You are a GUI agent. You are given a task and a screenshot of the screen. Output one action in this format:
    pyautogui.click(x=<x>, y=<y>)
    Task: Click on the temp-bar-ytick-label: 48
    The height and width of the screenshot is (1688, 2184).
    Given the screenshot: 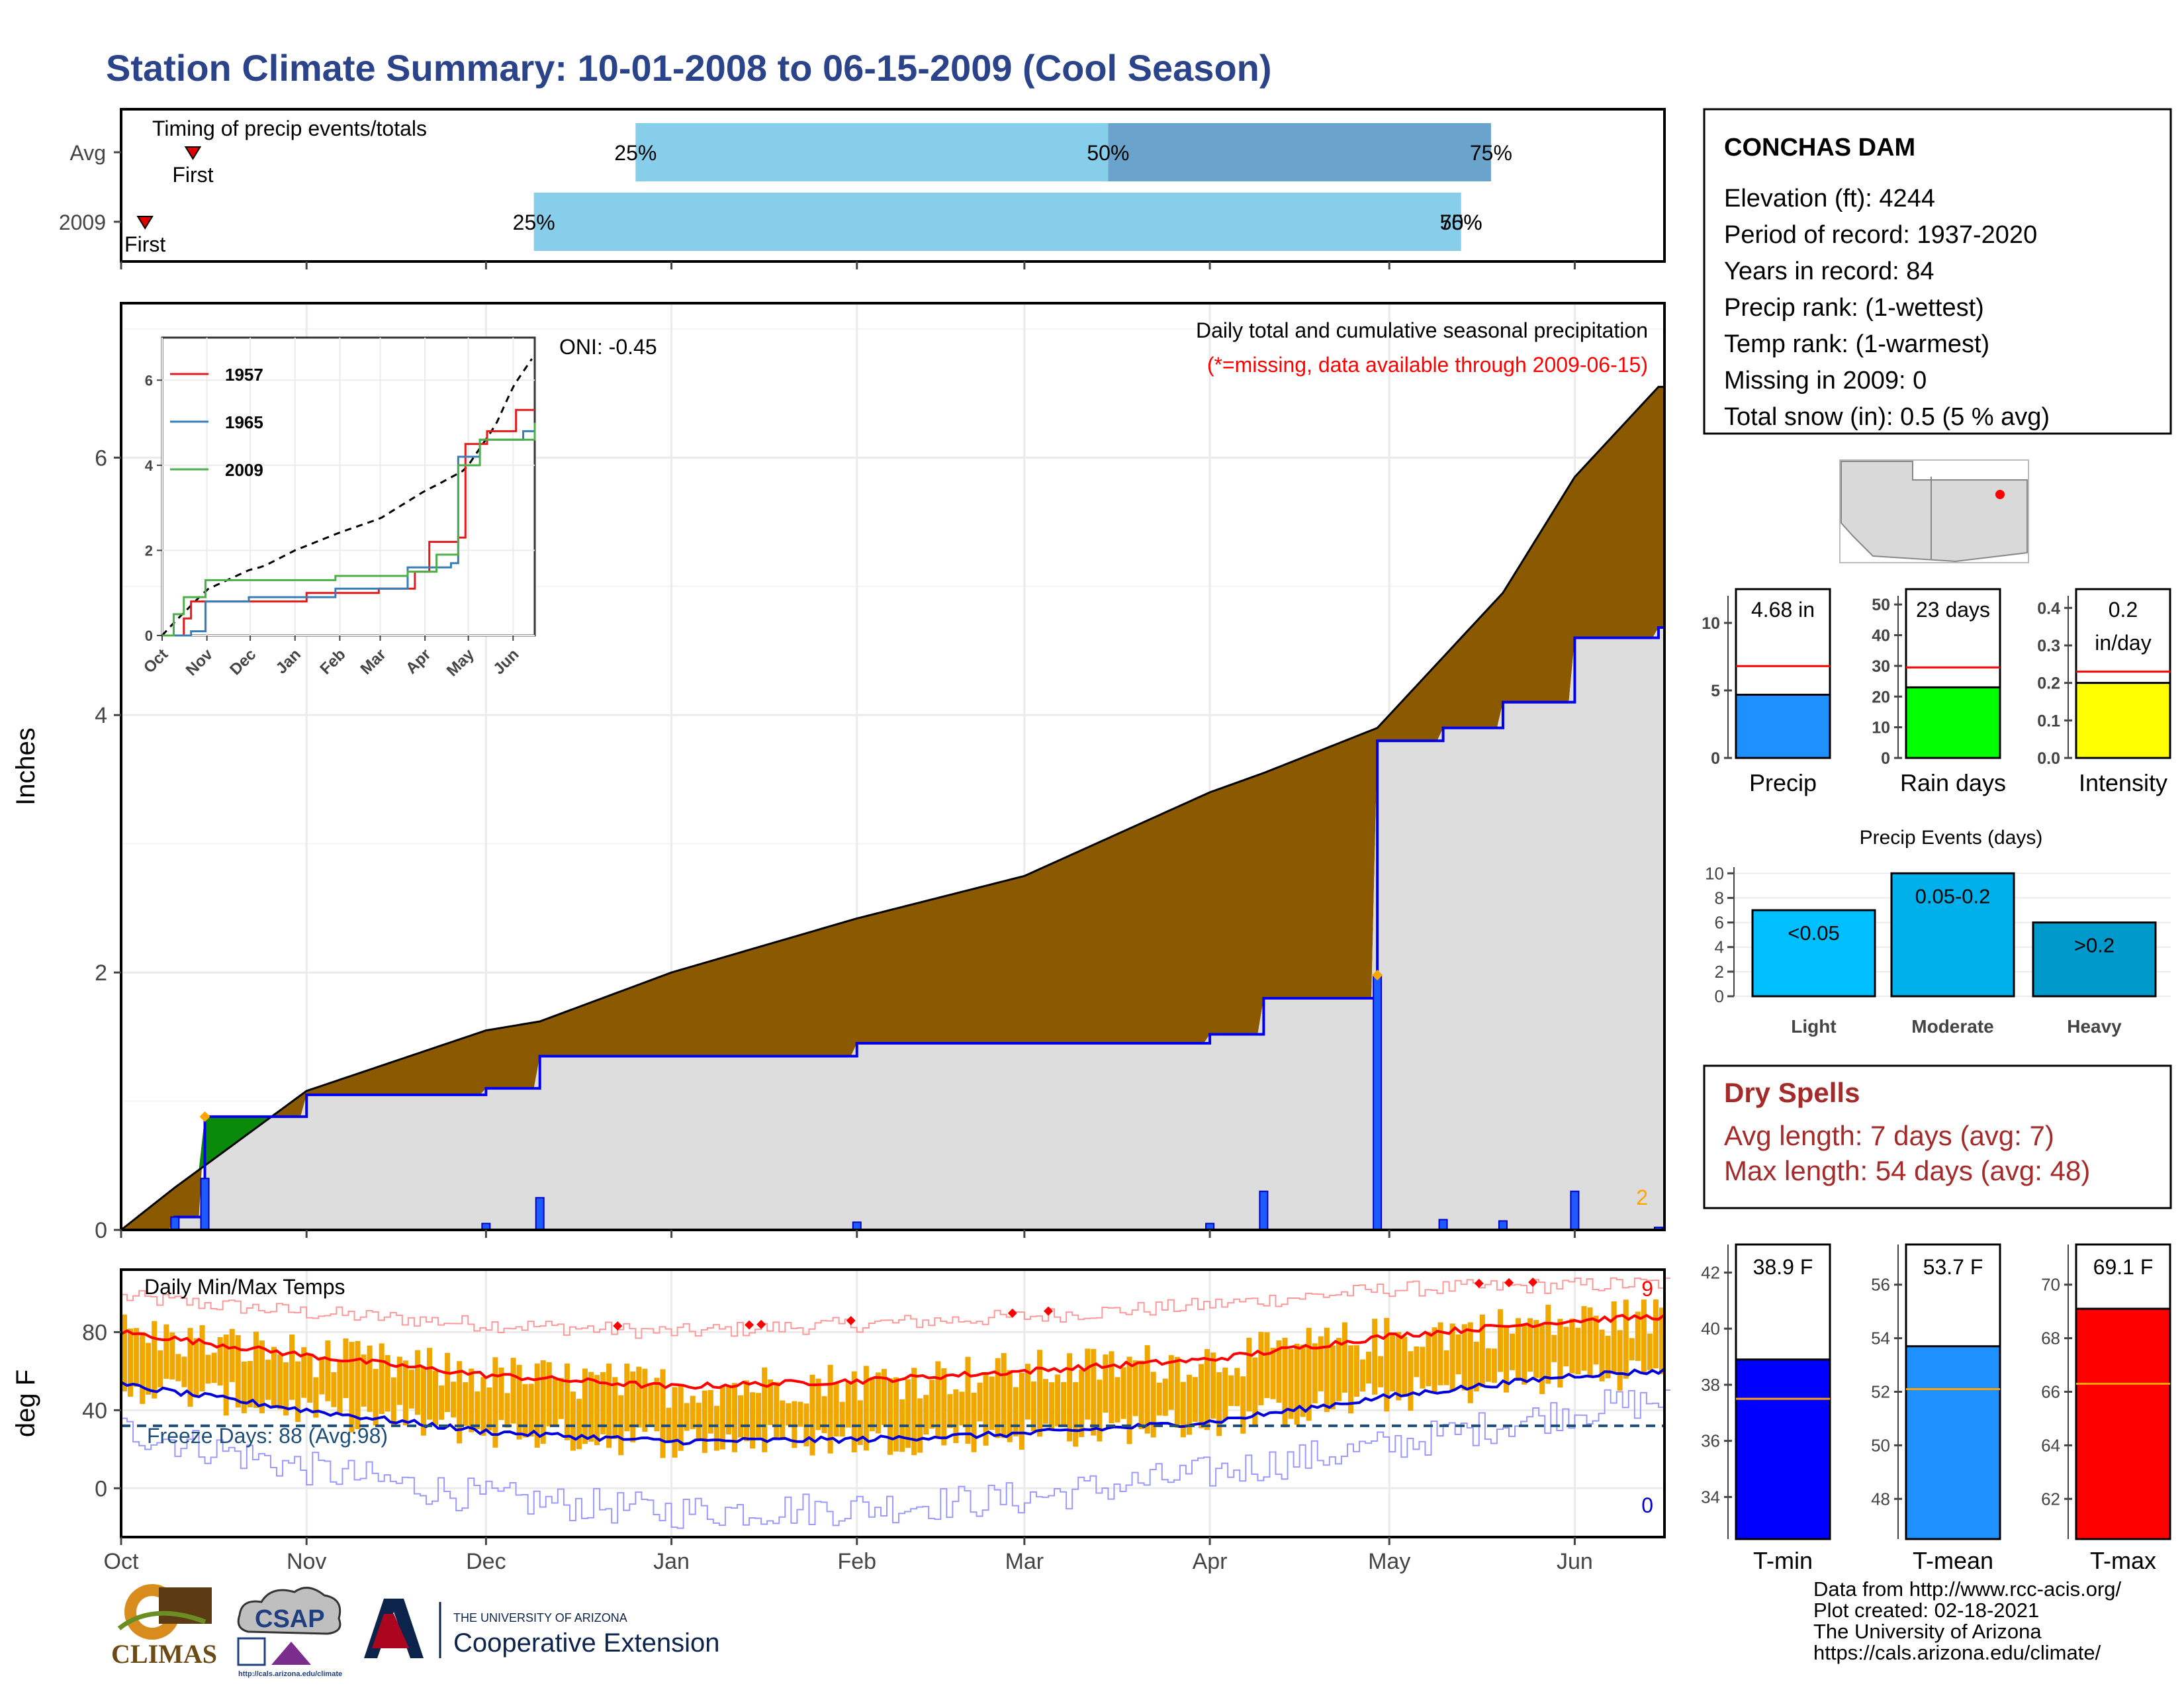 What is the action you would take?
    pyautogui.click(x=1880, y=1499)
    